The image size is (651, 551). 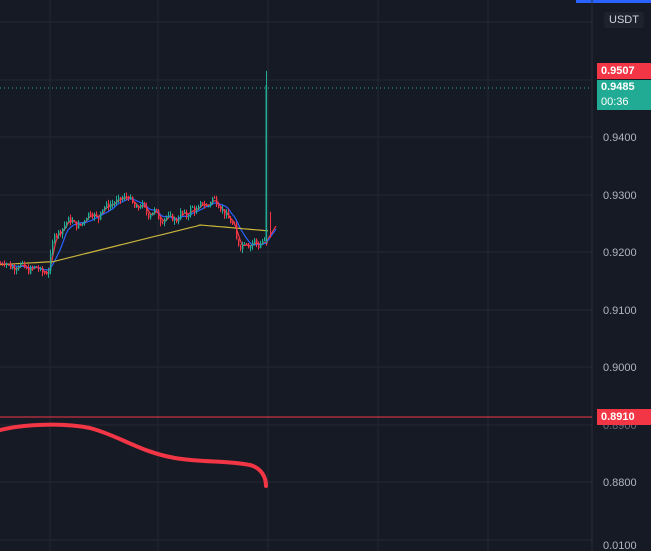 I want to click on high-price-badge: 0.9507, so click(x=624, y=71).